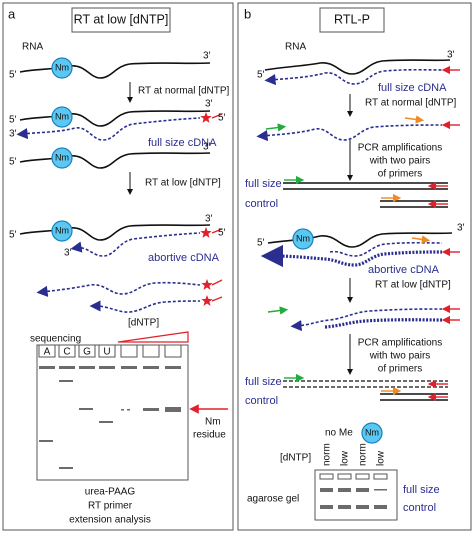 This screenshot has height=533, width=474. What do you see at coordinates (55, 339) in the screenshot?
I see `sequencing-label: sequencing` at bounding box center [55, 339].